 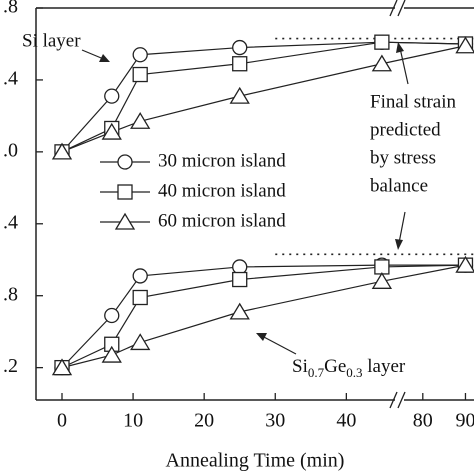 What do you see at coordinates (10, 366) in the screenshot?
I see `y-tick-label: .2` at bounding box center [10, 366].